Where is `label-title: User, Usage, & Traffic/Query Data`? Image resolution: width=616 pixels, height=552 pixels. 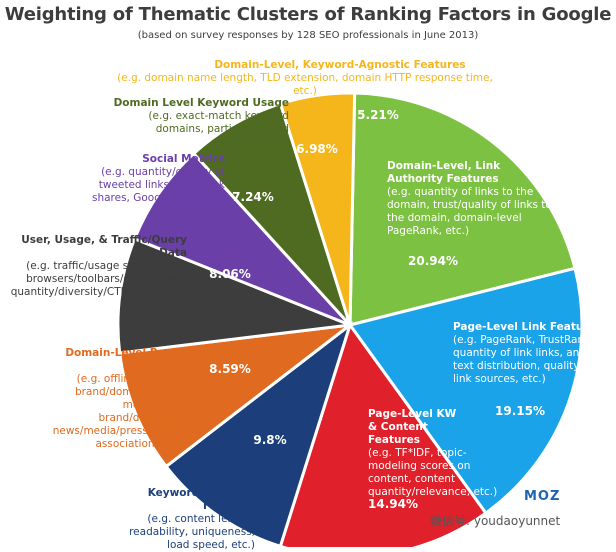 label-title: User, Usage, & Traffic/Query Data is located at coordinates (104, 246).